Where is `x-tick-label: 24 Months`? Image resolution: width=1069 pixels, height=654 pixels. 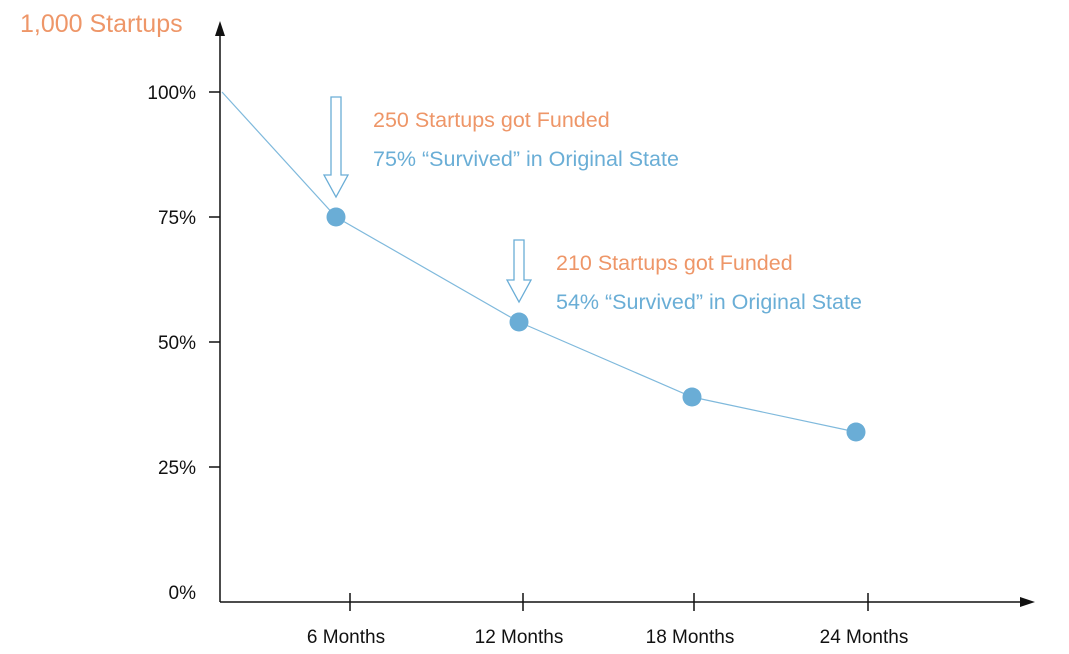
x-tick-label: 24 Months is located at coordinates (864, 637).